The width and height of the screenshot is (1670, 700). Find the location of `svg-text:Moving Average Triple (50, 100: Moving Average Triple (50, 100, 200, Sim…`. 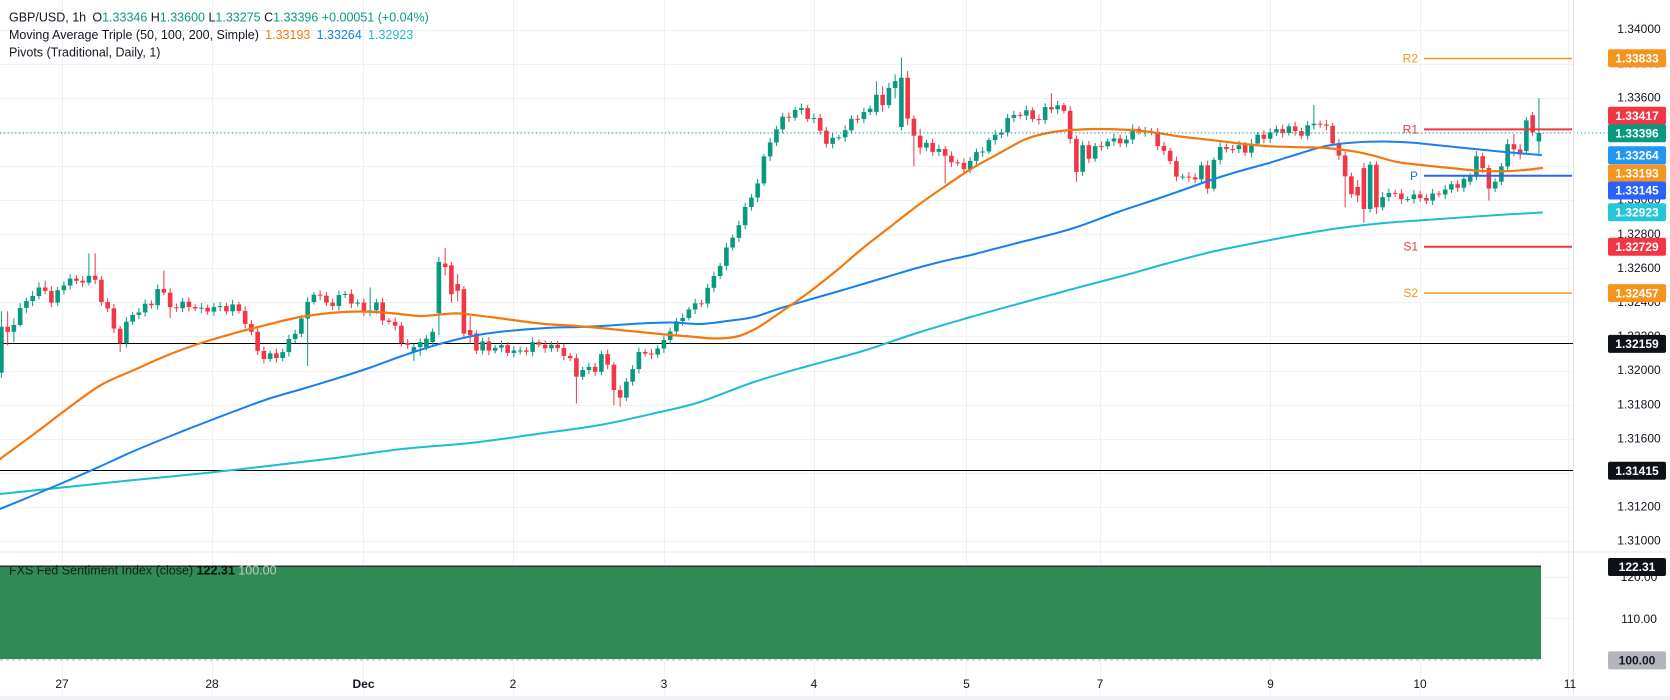

svg-text:Moving Average Triple (50, 100: Moving Average Triple (50, 100, 200, Sim… is located at coordinates (211, 35).